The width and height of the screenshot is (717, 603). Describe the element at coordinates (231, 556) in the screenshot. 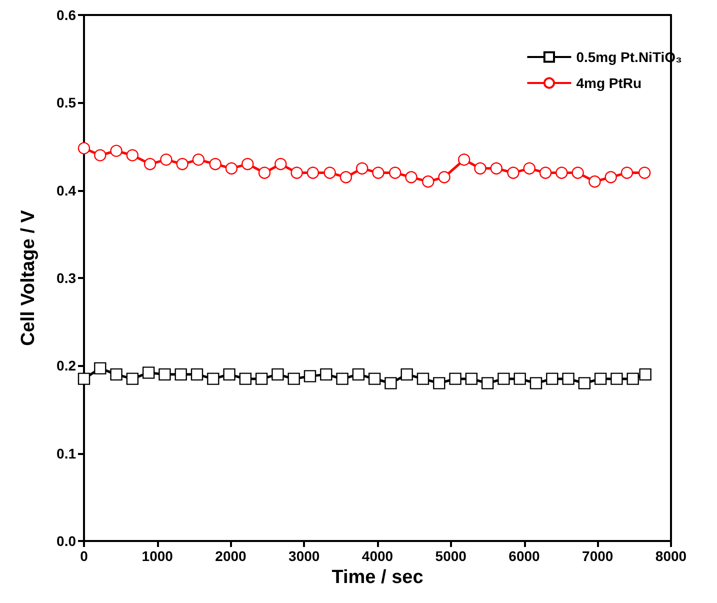

I see `x-tick-label: 2000` at that location.